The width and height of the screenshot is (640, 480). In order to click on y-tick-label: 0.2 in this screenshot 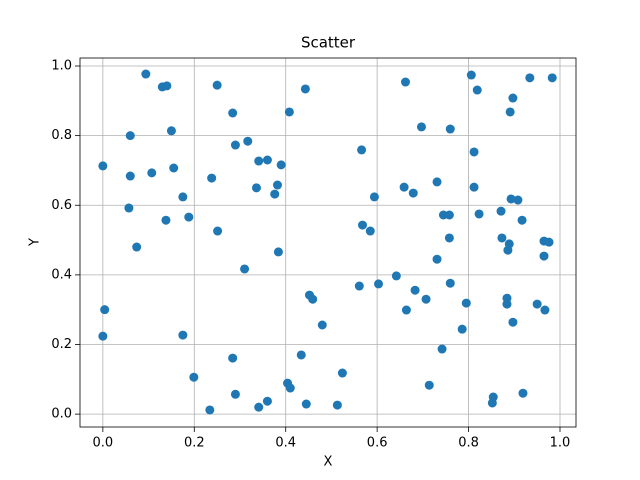, I will do `click(61, 344)`.